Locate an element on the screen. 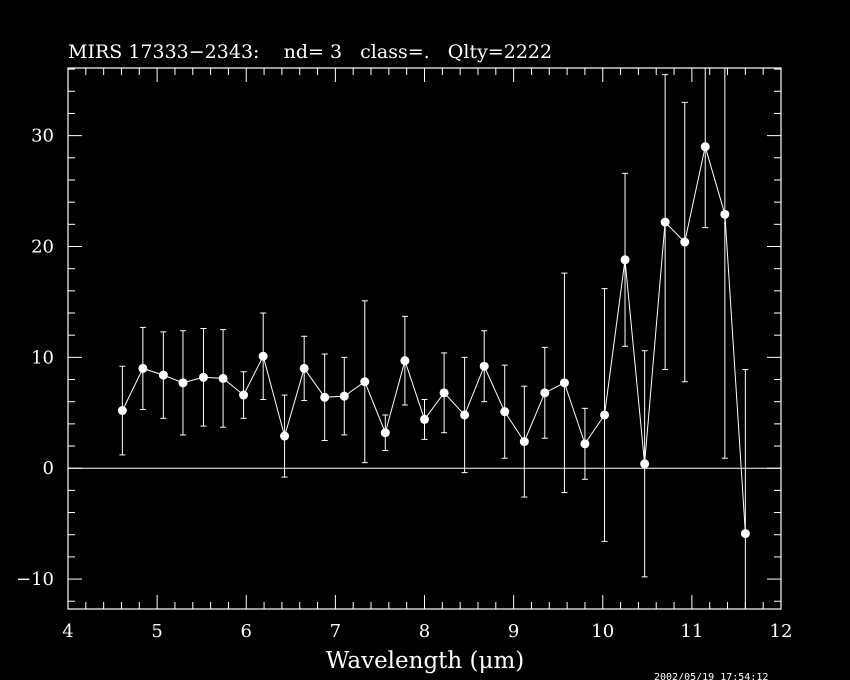 This screenshot has height=680, width=850. chart-title: MIRS 17333−2343: nd= 3 class=. Qlty=2222 is located at coordinates (310, 52).